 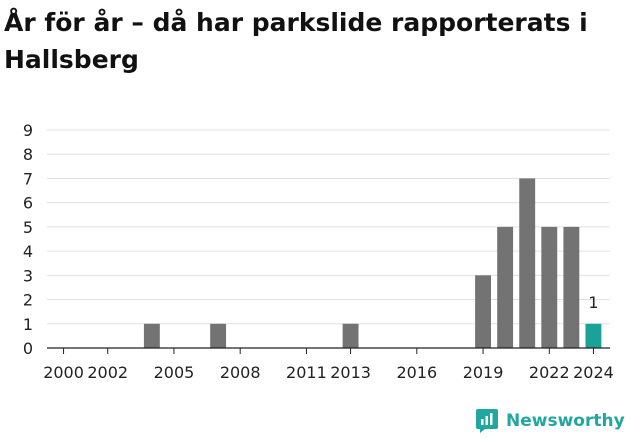 I want to click on newsworthy-logo-icon, so click(x=487, y=421).